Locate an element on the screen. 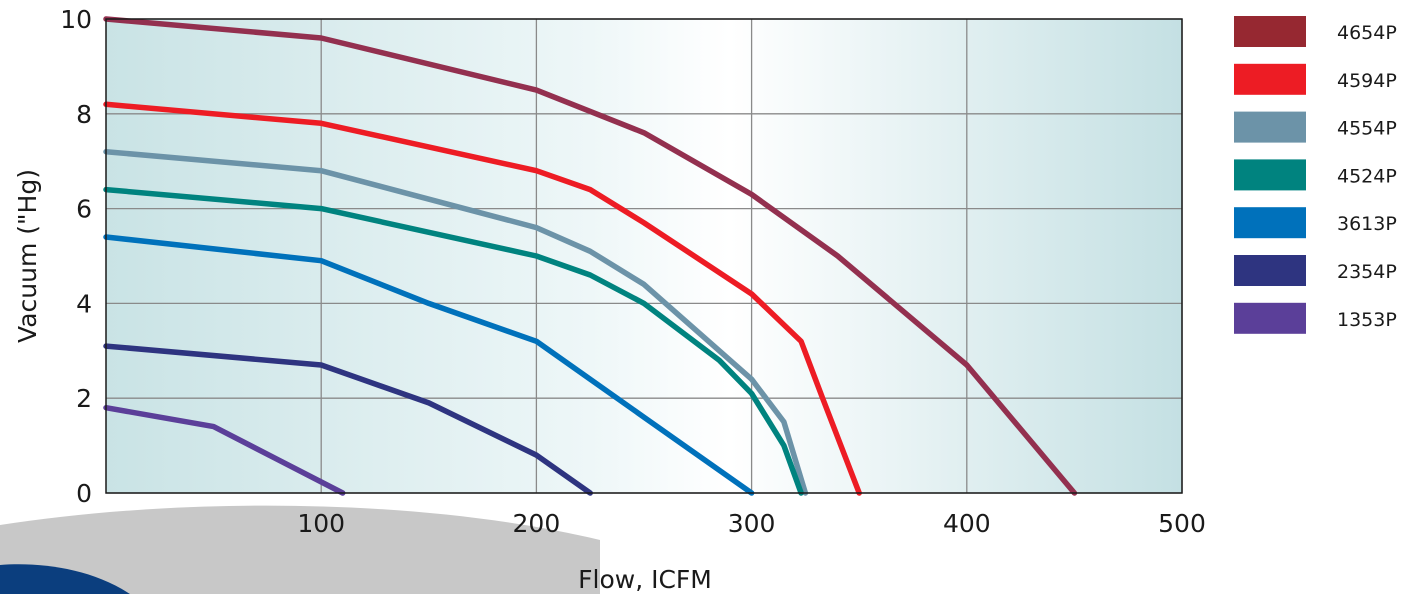  y-tick-label: 6 is located at coordinates (84, 209).